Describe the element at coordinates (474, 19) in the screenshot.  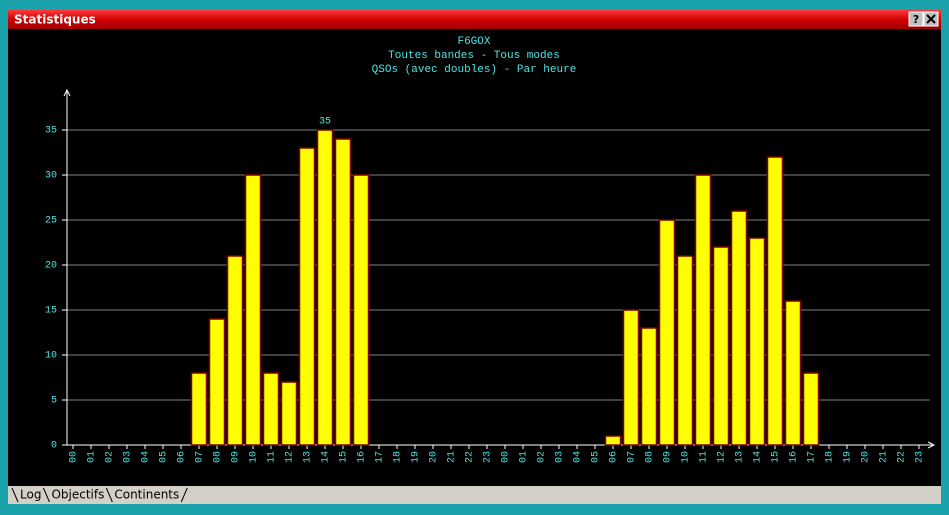
I see `title-bar` at that location.